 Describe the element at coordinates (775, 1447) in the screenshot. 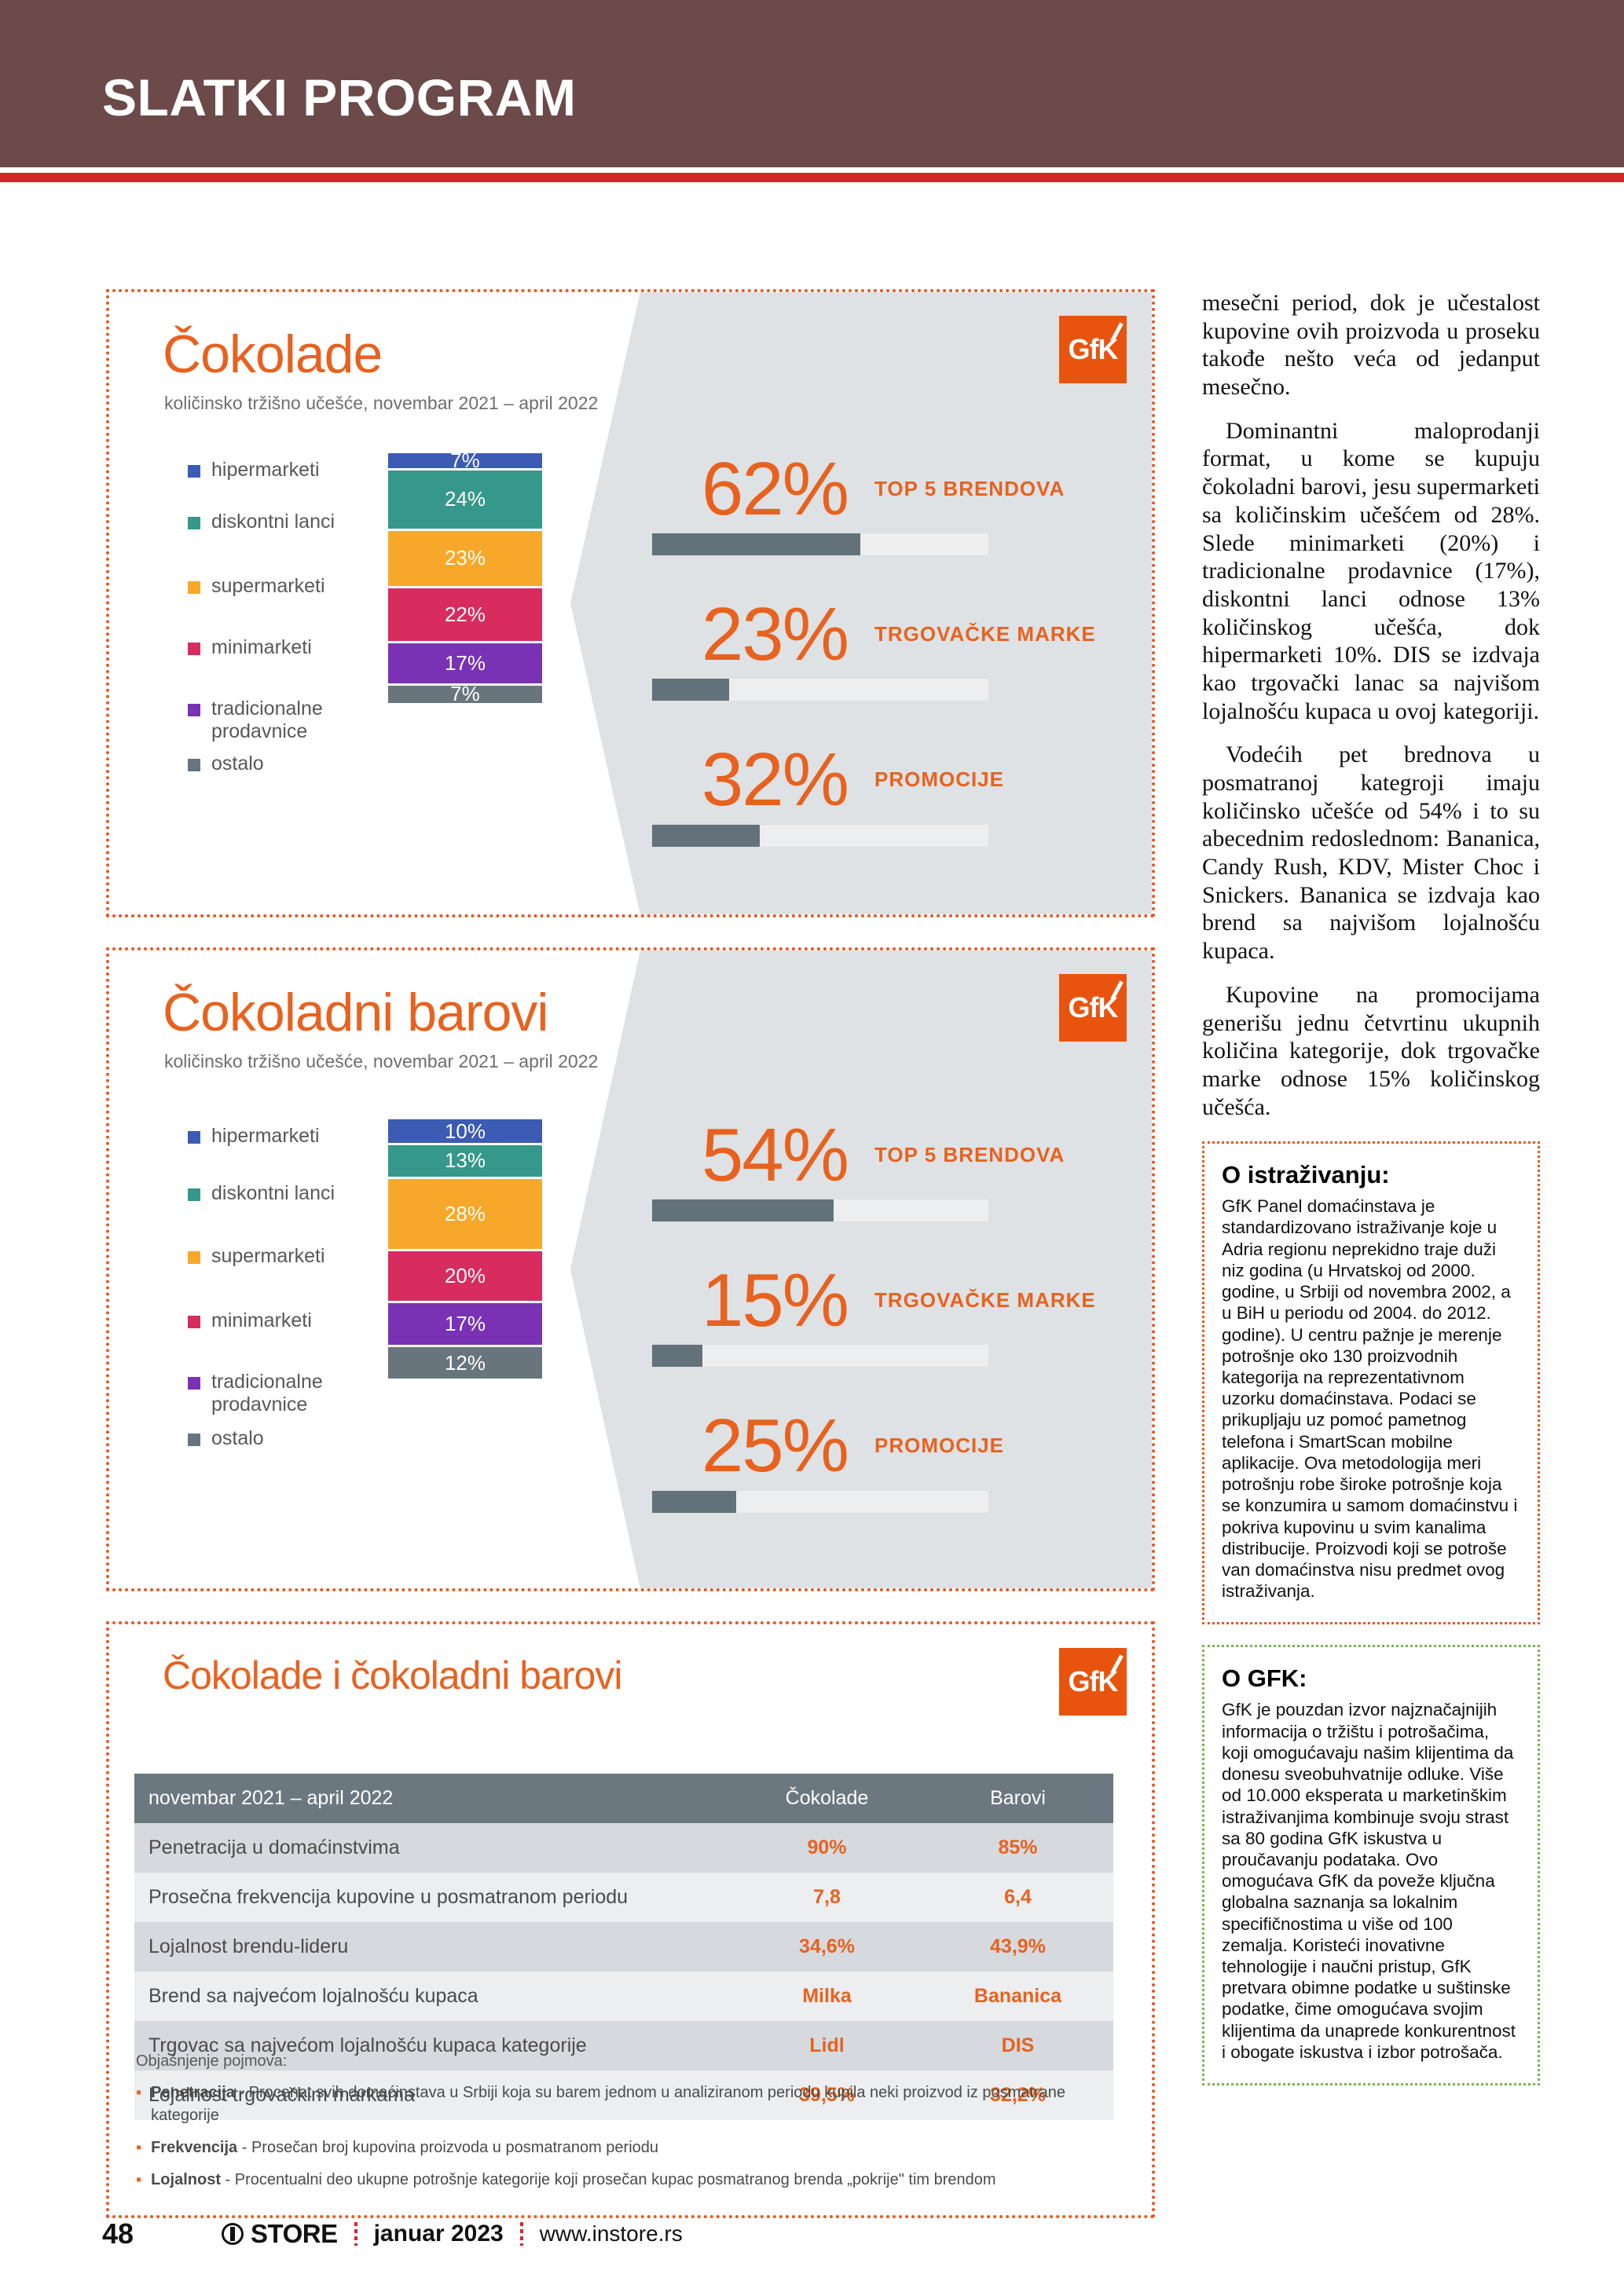

I see `kpi-value: 25%` at that location.